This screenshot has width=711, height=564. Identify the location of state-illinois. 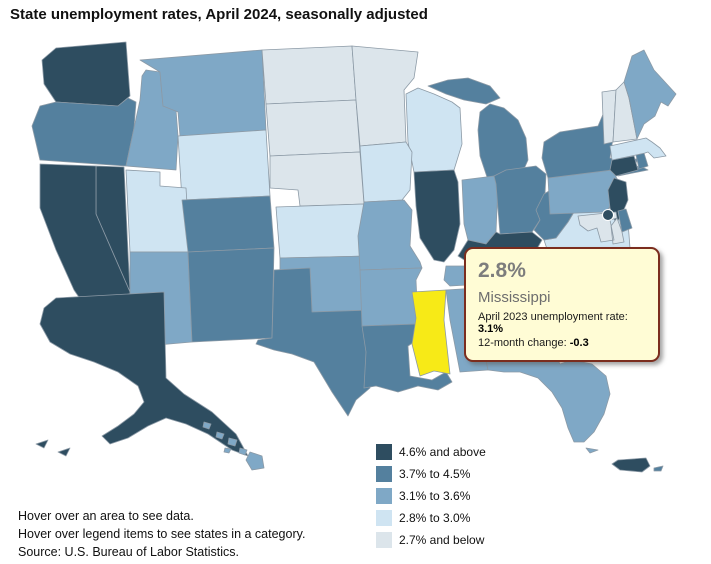
(437, 216).